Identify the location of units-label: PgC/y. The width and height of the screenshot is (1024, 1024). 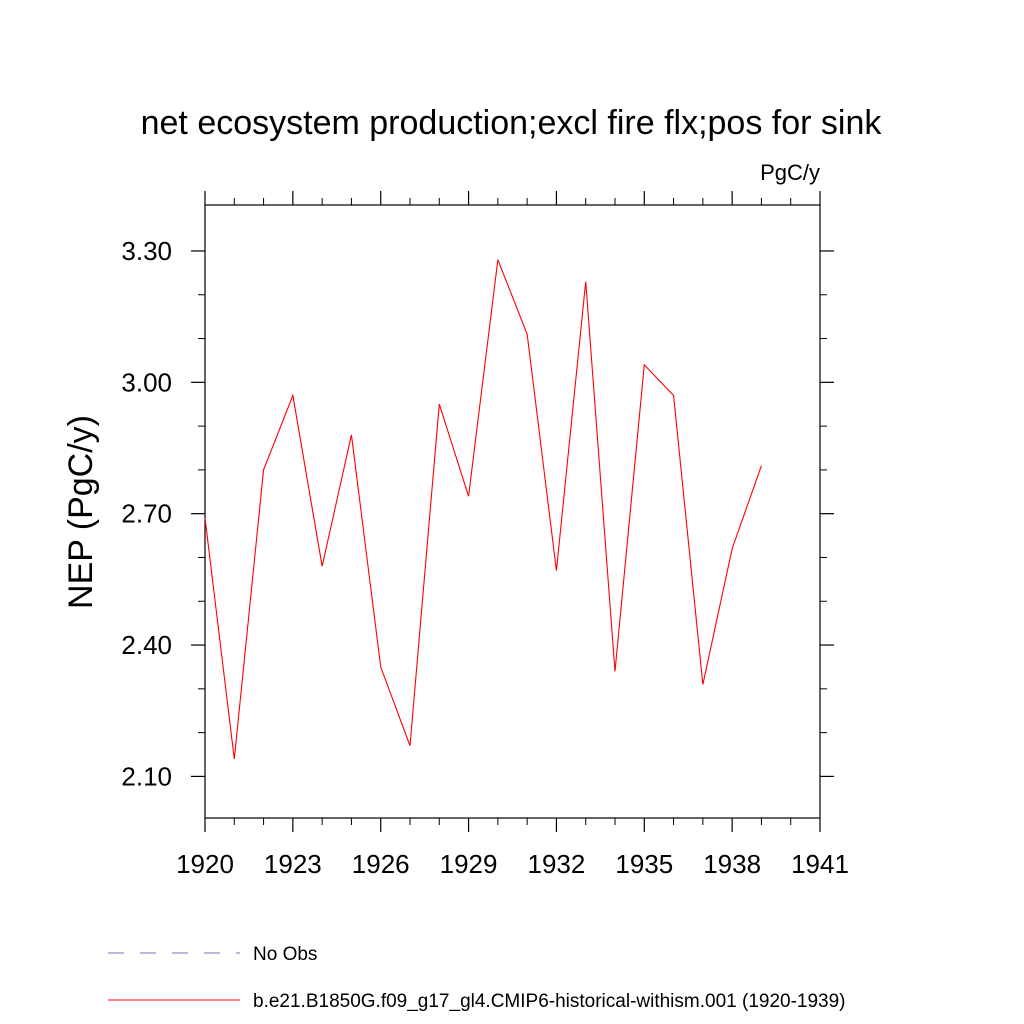
(790, 172).